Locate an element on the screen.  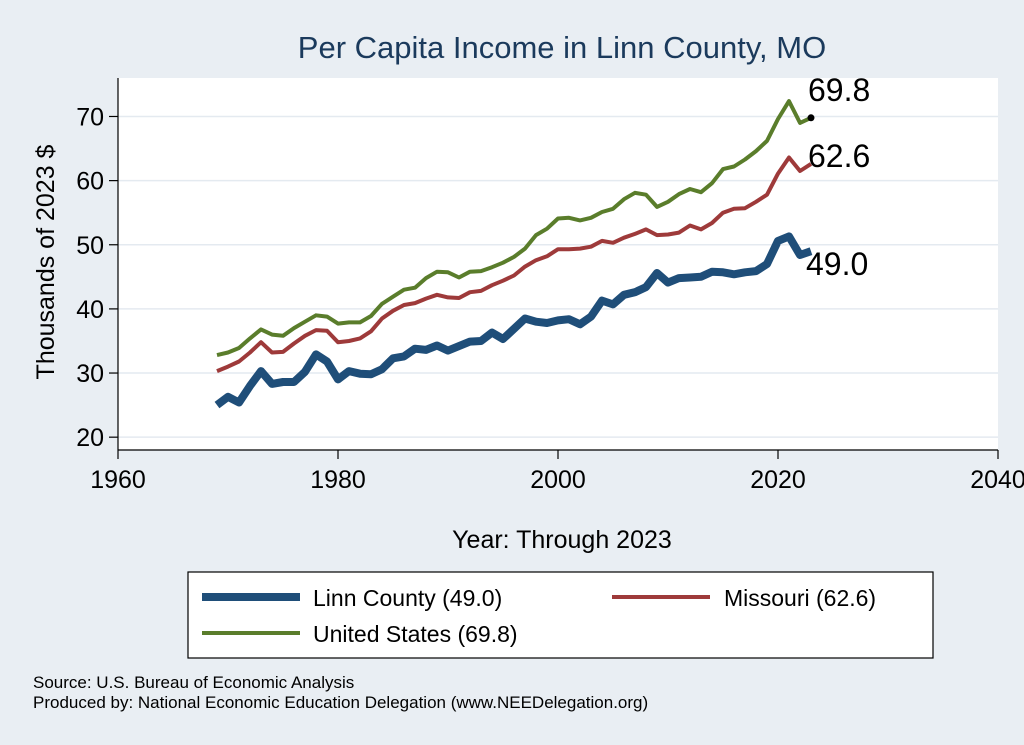
source-note: Source: U.S. Bureau of Economic Analysis is located at coordinates (193, 682).